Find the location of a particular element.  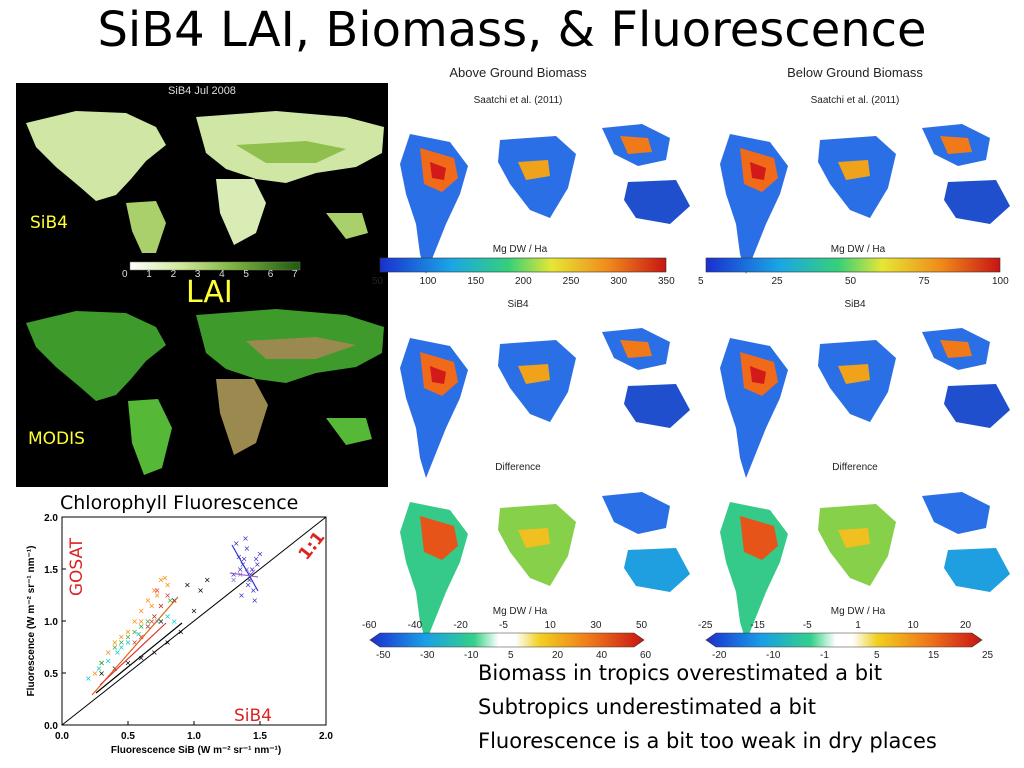

above-diff-tick-label: 60 is located at coordinates (646, 655).